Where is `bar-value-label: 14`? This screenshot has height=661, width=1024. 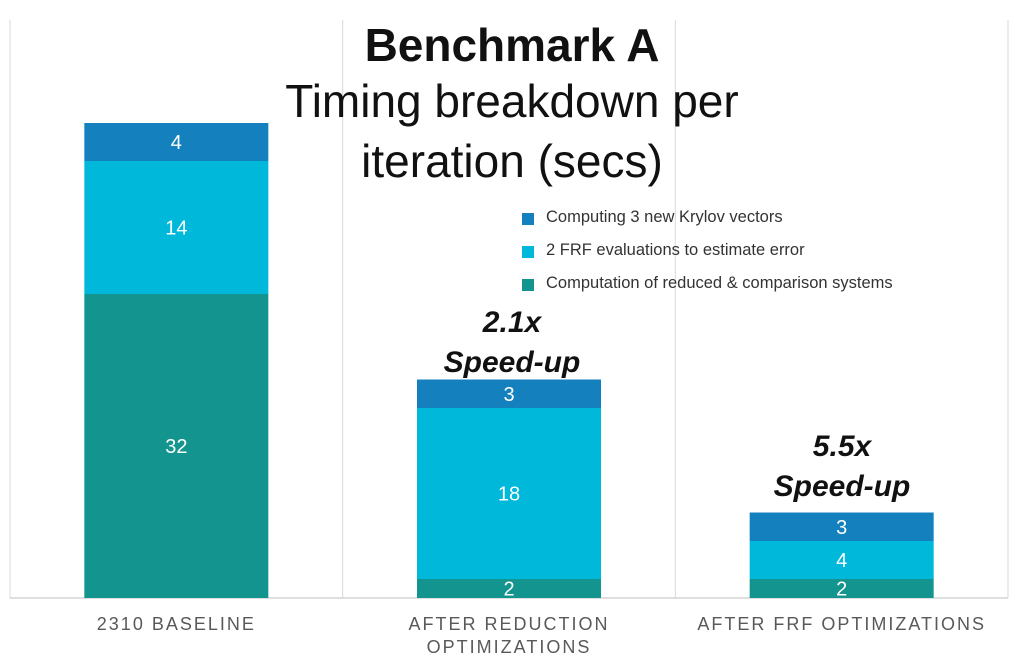 bar-value-label: 14 is located at coordinates (176, 229).